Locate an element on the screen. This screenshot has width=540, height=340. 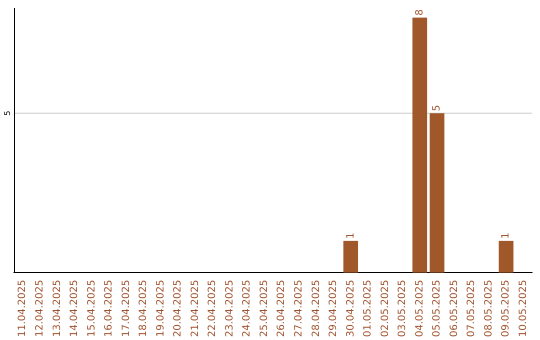
x-tick-label: 18.04.2025 is located at coordinates (144, 309).